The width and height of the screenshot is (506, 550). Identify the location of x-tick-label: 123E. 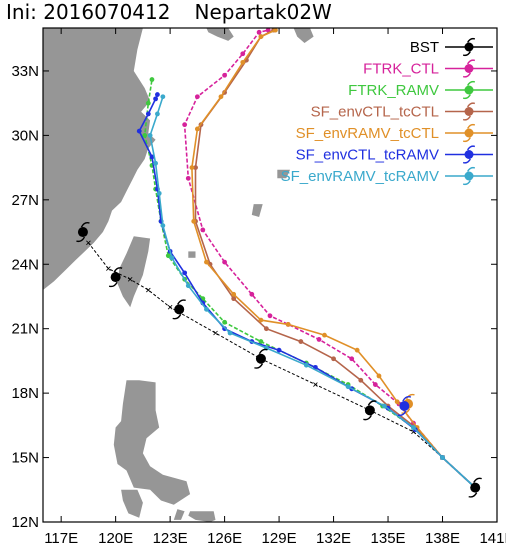
(170, 538).